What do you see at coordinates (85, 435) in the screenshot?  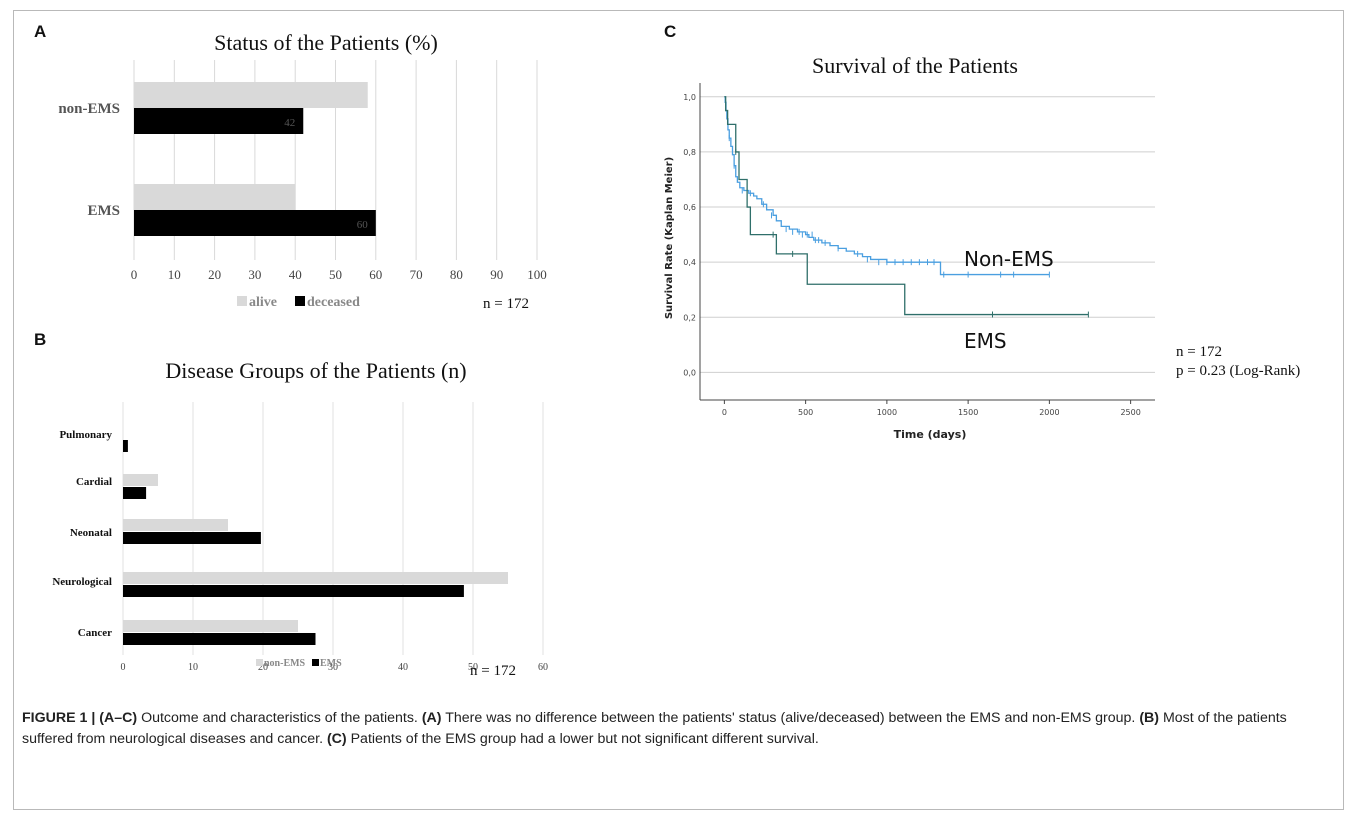 I see `panel-b-category-label: Pulmonary` at bounding box center [85, 435].